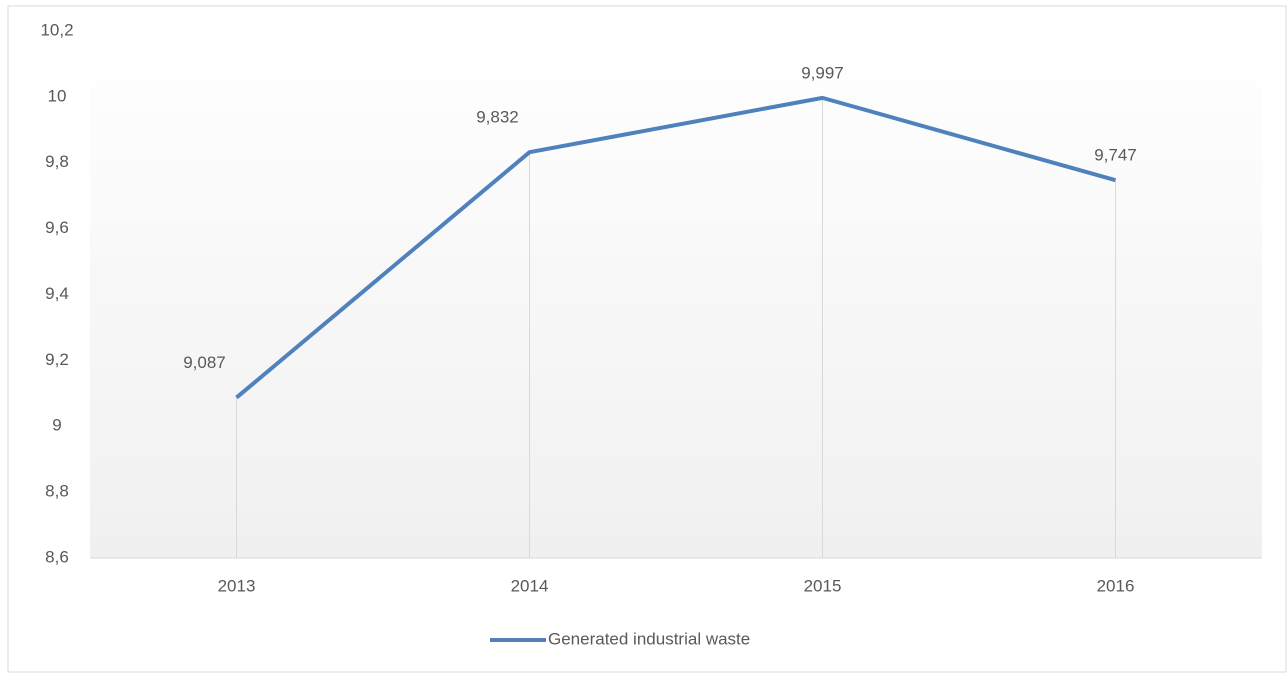 Image resolution: width=1287 pixels, height=673 pixels. Describe the element at coordinates (822, 72) in the screenshot. I see `data-label: 9,997` at that location.